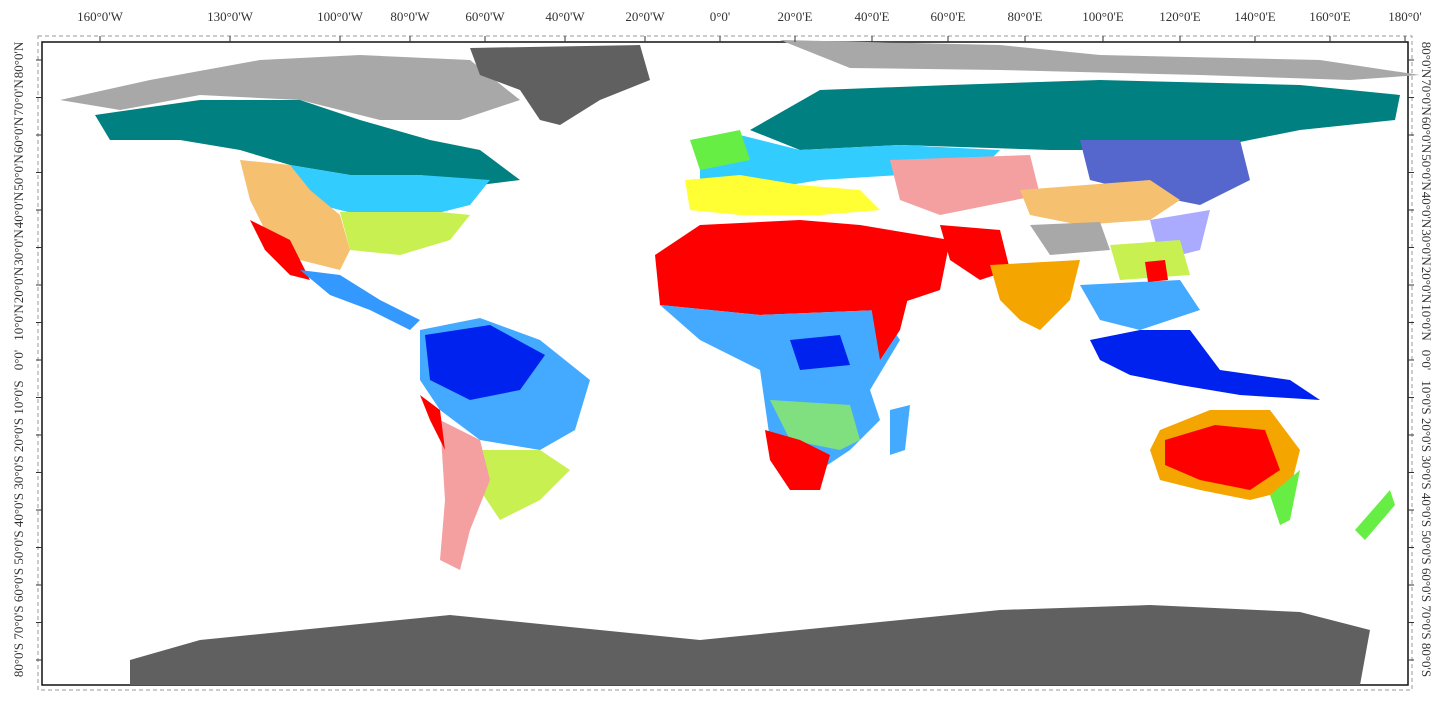 The image size is (1440, 704). What do you see at coordinates (485, 16) in the screenshot?
I see `longitude-label: 60°0'W` at bounding box center [485, 16].